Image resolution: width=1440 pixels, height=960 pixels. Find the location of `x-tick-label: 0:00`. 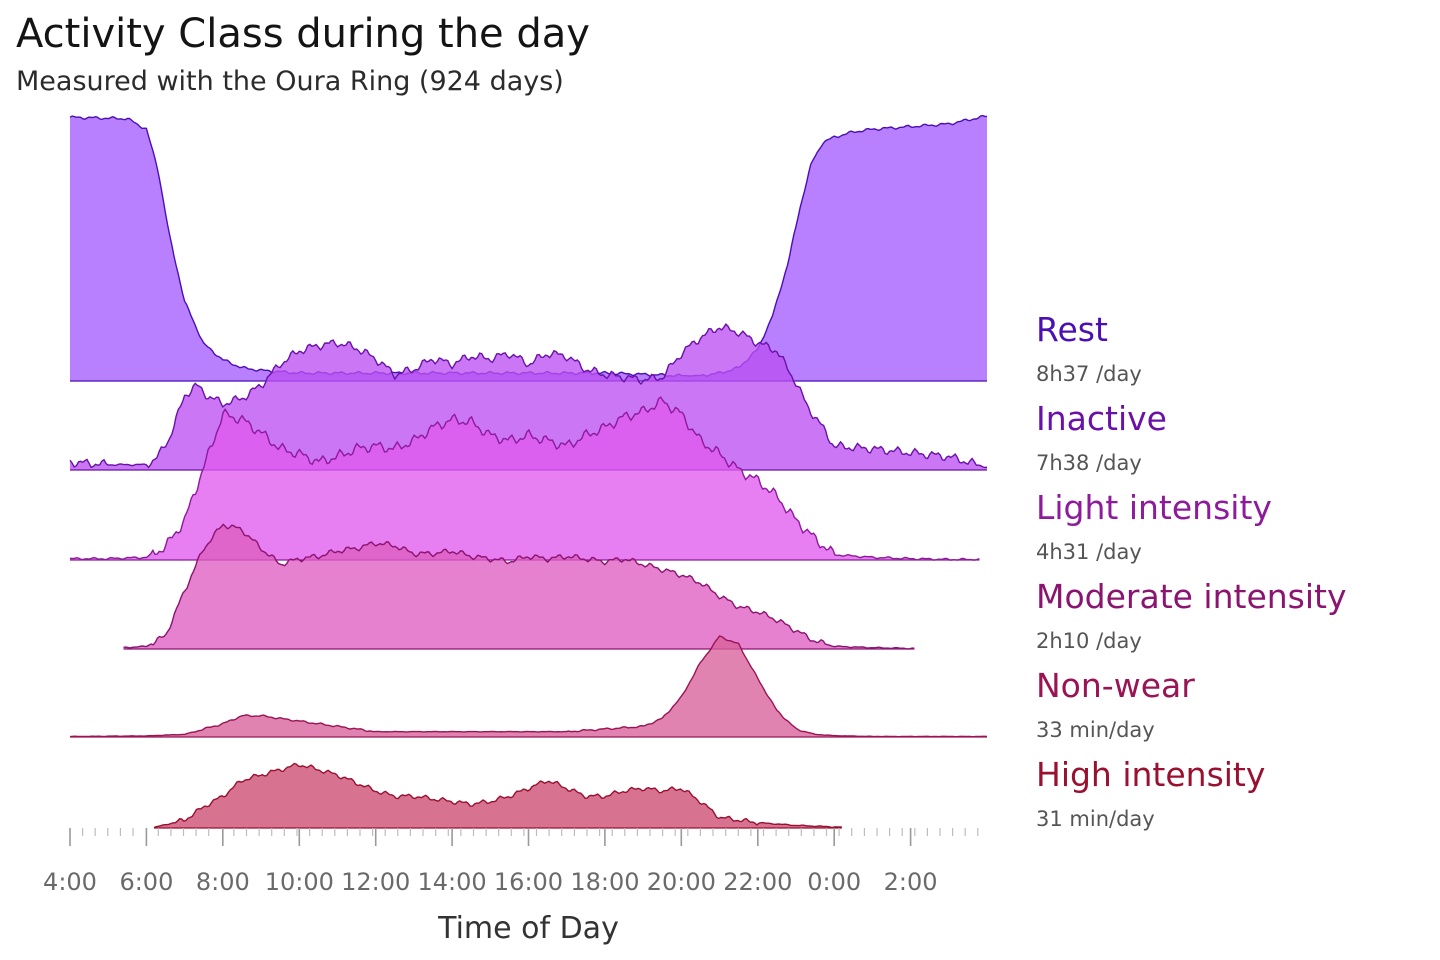

x-tick-label: 0:00 is located at coordinates (834, 882).